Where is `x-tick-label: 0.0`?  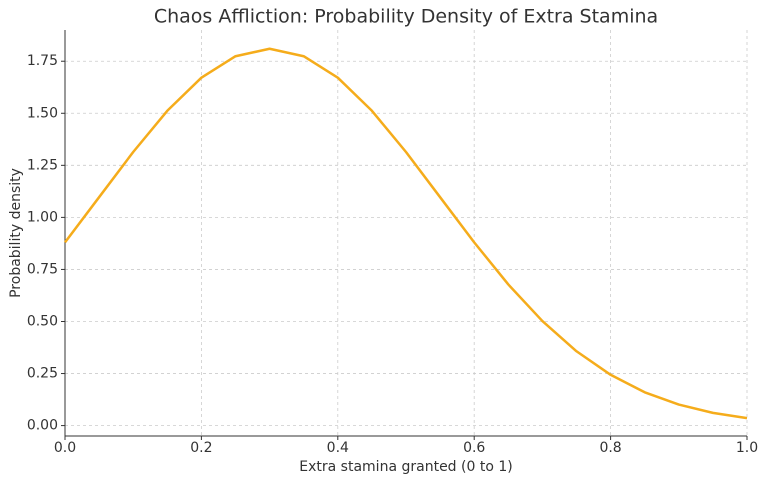
x-tick-label: 0.0 is located at coordinates (65, 448).